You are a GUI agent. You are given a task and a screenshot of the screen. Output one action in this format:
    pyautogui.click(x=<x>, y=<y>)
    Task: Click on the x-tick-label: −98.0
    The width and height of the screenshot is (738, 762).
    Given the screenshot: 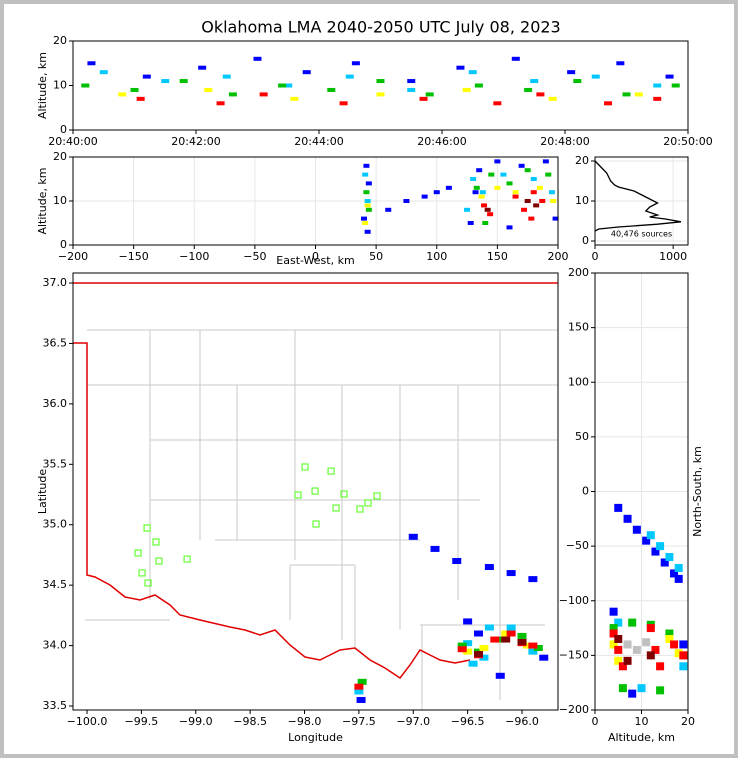 What is the action you would take?
    pyautogui.click(x=305, y=721)
    